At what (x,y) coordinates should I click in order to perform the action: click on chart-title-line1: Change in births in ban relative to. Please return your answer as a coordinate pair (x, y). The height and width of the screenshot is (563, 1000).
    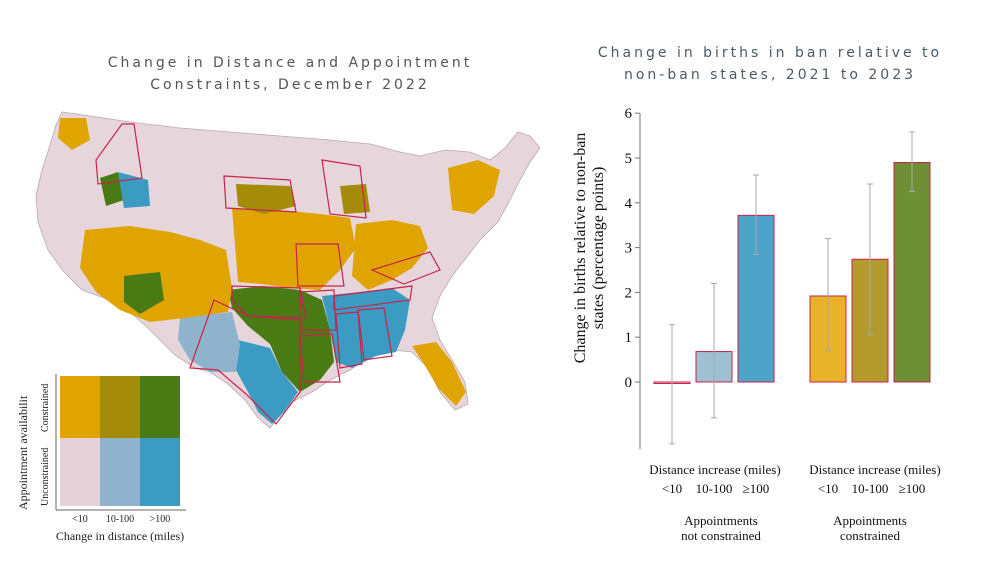
    Looking at the image, I should click on (770, 53).